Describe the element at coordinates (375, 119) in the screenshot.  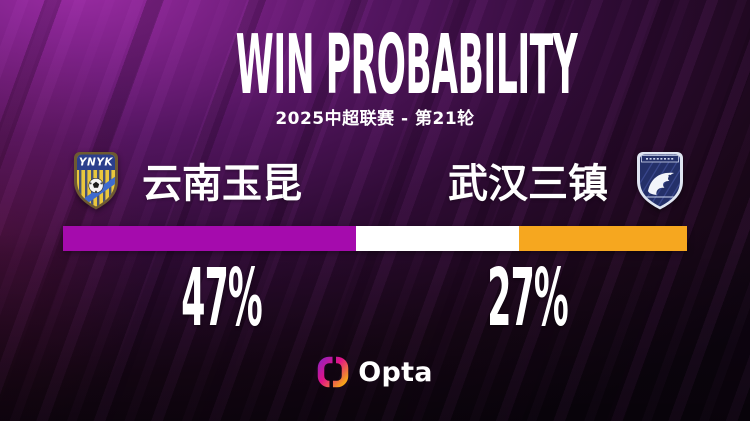
I see `competition-subtitle: 2025中超联赛 - 第21轮` at that location.